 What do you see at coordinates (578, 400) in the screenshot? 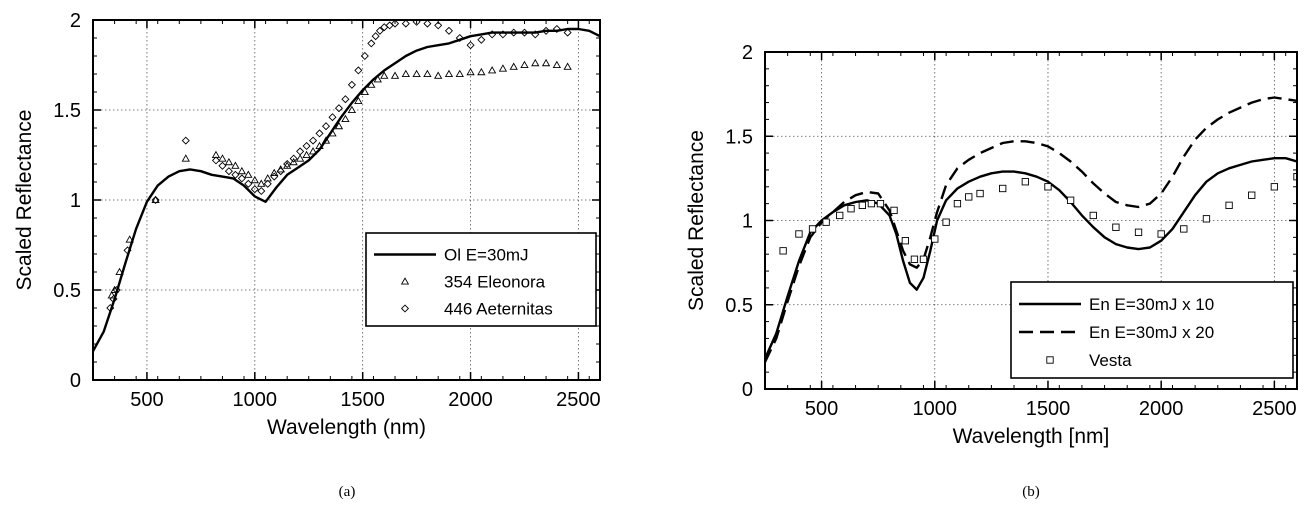
I see `x-tick-label: 2500` at bounding box center [578, 400].